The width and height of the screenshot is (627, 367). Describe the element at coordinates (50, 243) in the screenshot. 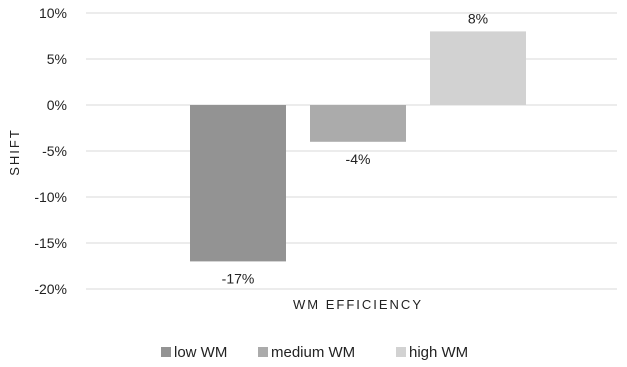

I see `y-tick-label: -15%` at that location.